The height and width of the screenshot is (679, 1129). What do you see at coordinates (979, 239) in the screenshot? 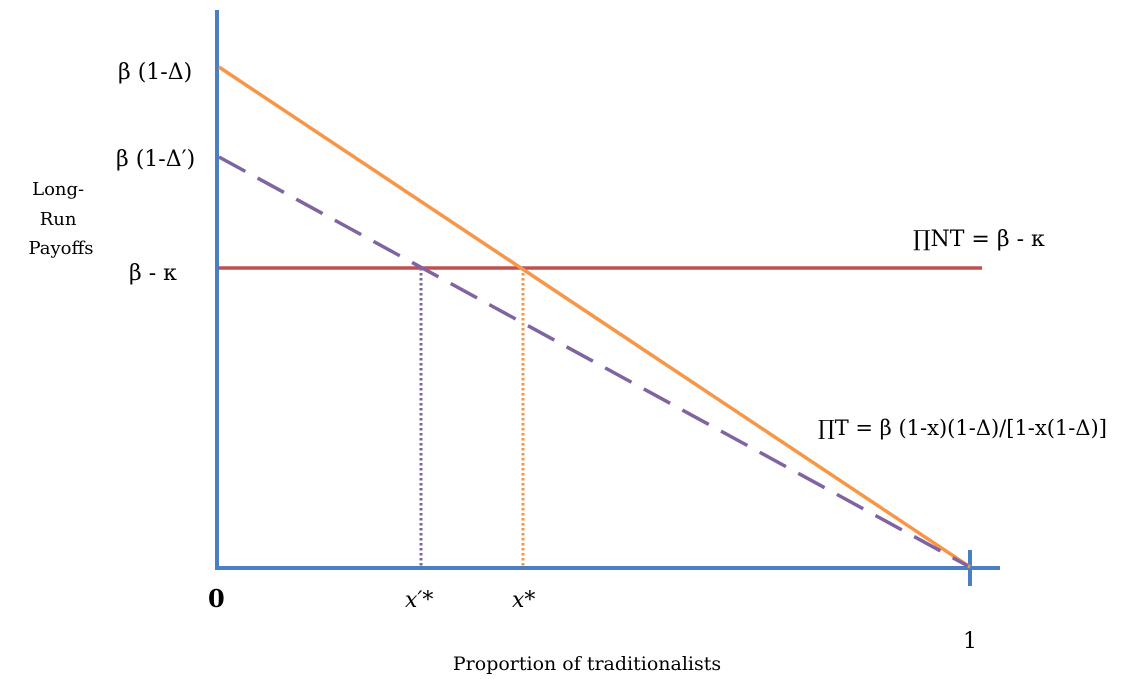
I see `nt-curve-label: ∏NT = β - κ` at bounding box center [979, 239].